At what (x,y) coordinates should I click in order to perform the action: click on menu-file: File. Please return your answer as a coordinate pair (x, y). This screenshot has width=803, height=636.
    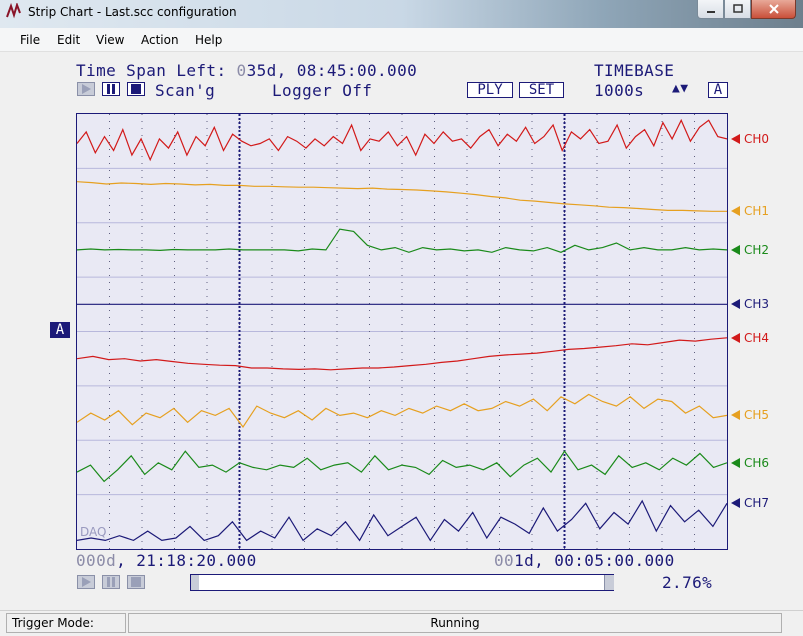
    Looking at the image, I should click on (30, 40).